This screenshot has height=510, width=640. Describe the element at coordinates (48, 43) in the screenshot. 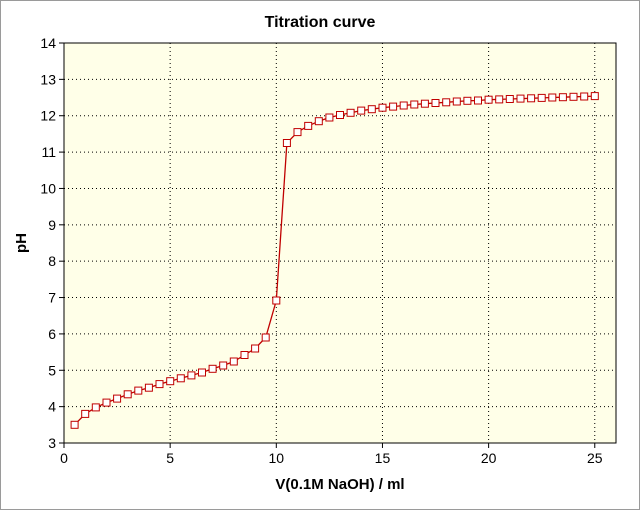

I see `y-tick-label: 14` at that location.